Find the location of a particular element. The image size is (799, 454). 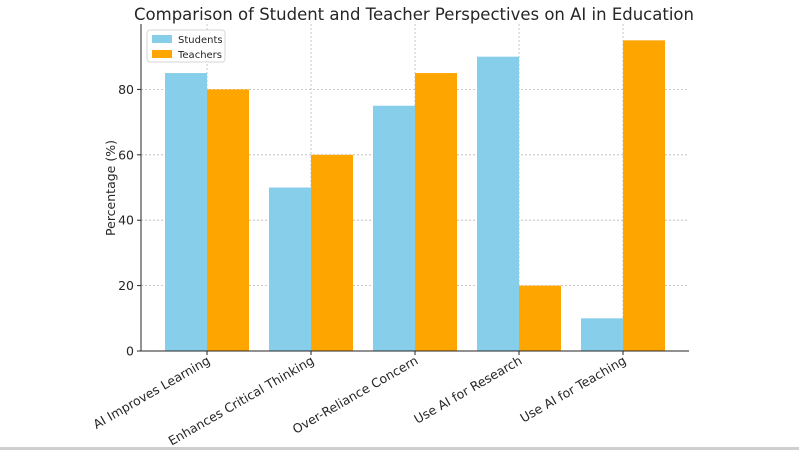

bottom-divider is located at coordinates (399, 448).